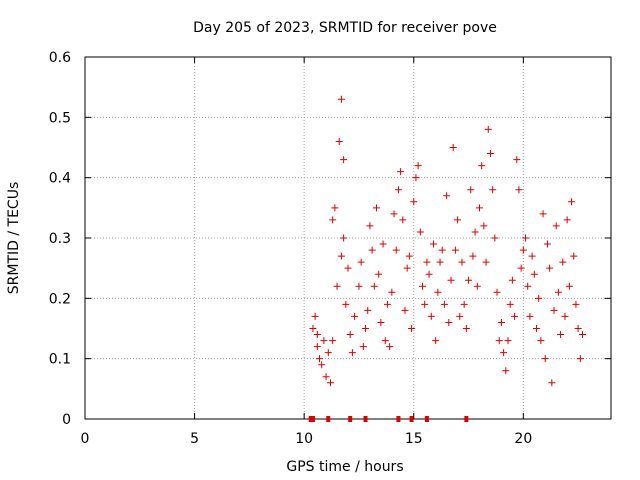 This screenshot has width=640, height=480. Describe the element at coordinates (523, 439) in the screenshot. I see `x-tick-label: 20` at that location.